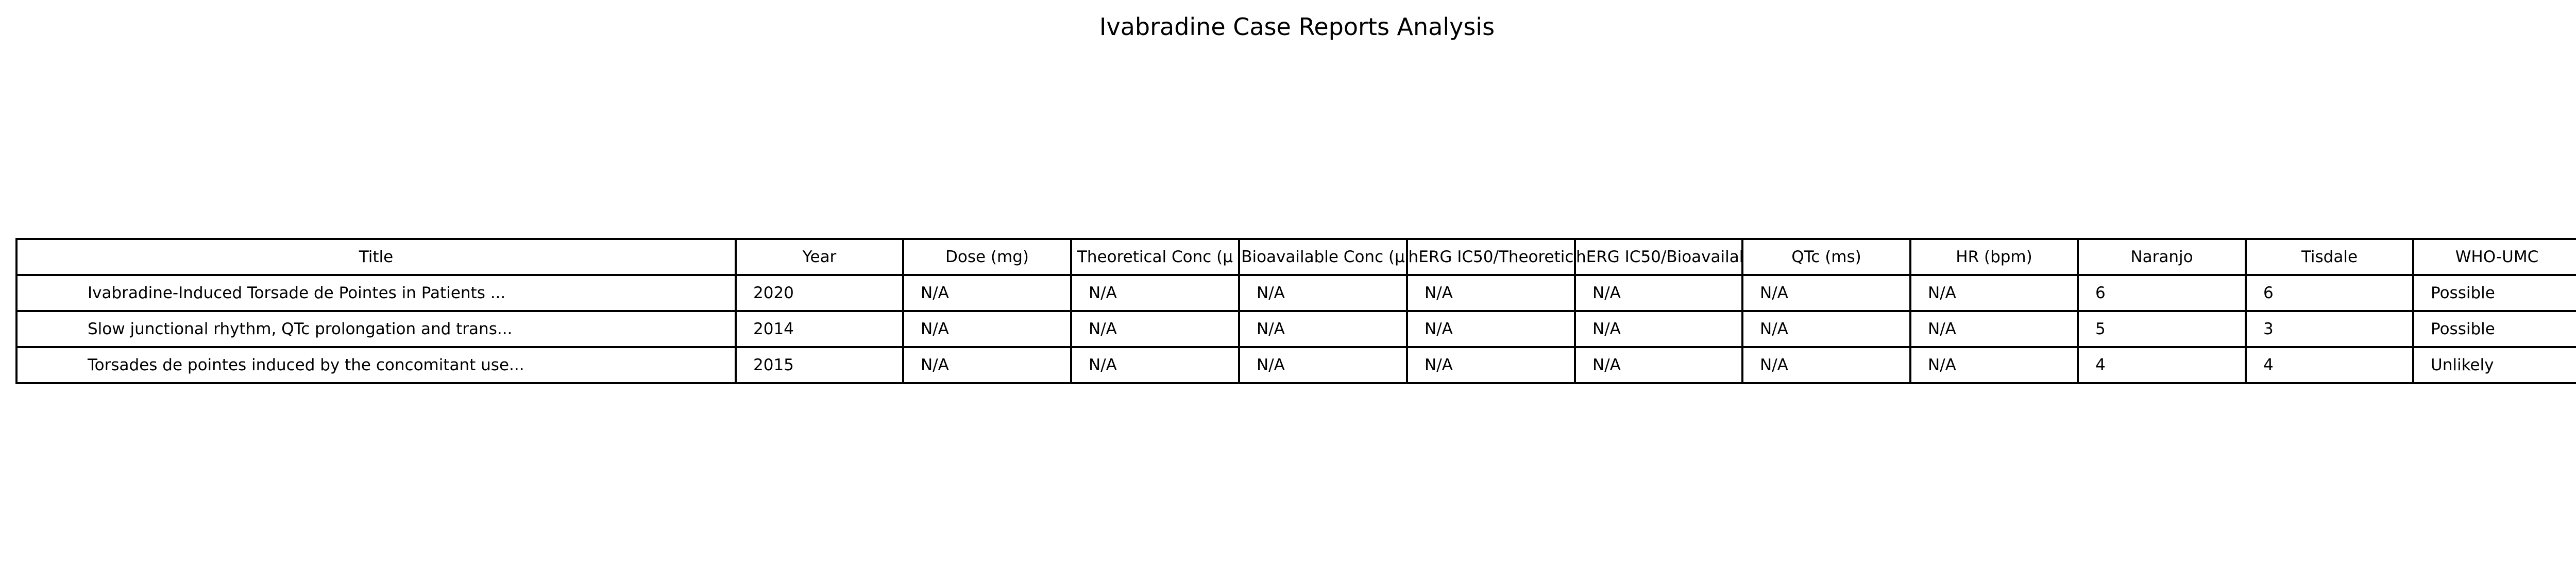 This screenshot has height=569, width=2576. Describe the element at coordinates (1826, 257) in the screenshot. I see `header-qtc: QTc (ms)` at that location.